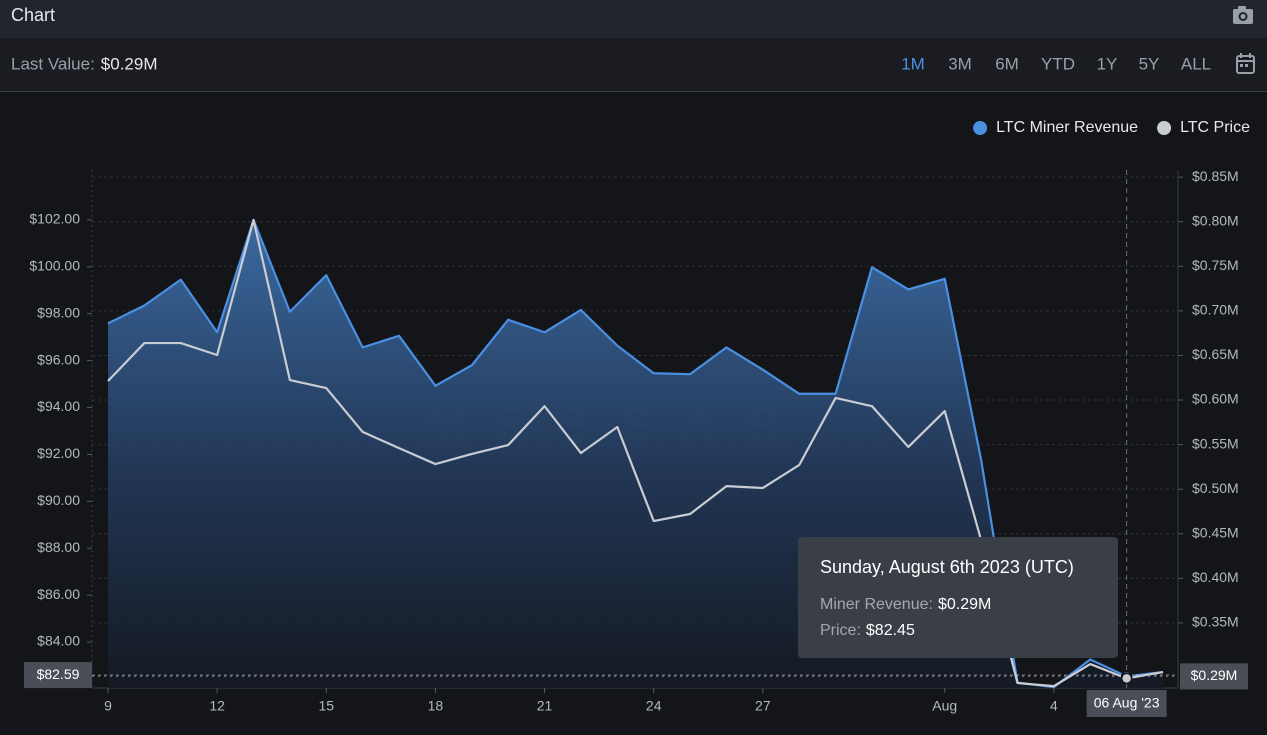 This screenshot has height=735, width=1267. What do you see at coordinates (763, 706) in the screenshot?
I see `x-tick-label: 27` at bounding box center [763, 706].